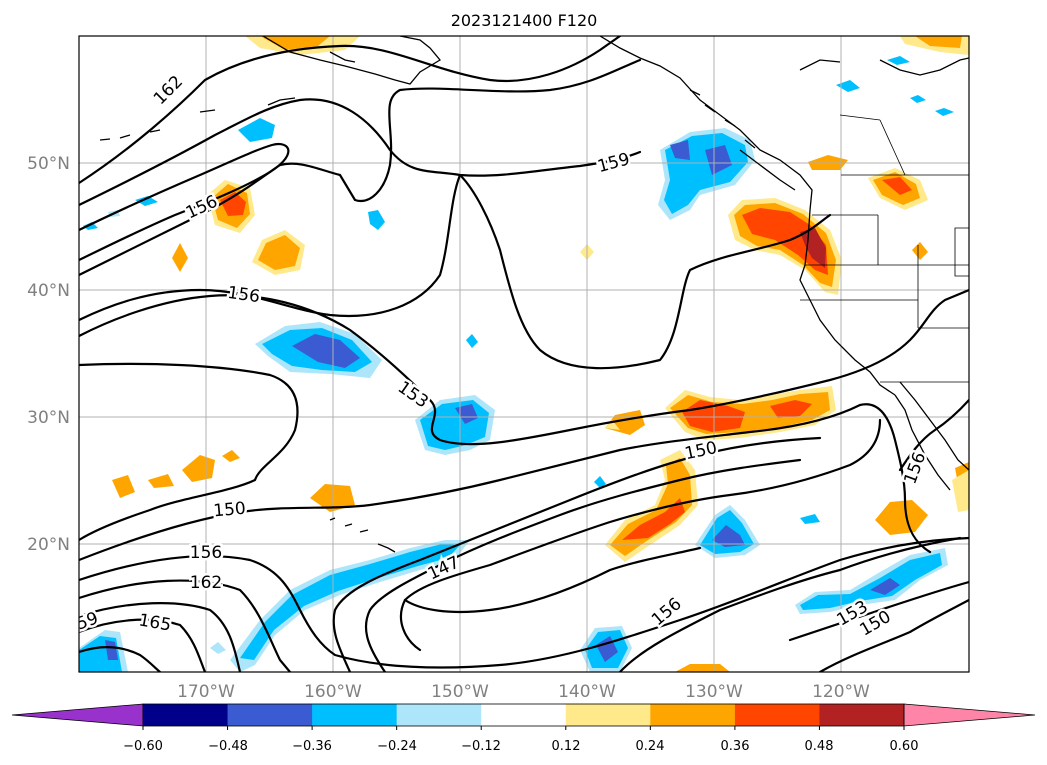  What do you see at coordinates (143, 746) in the screenshot?
I see `colorbar-label: −0.60` at bounding box center [143, 746].